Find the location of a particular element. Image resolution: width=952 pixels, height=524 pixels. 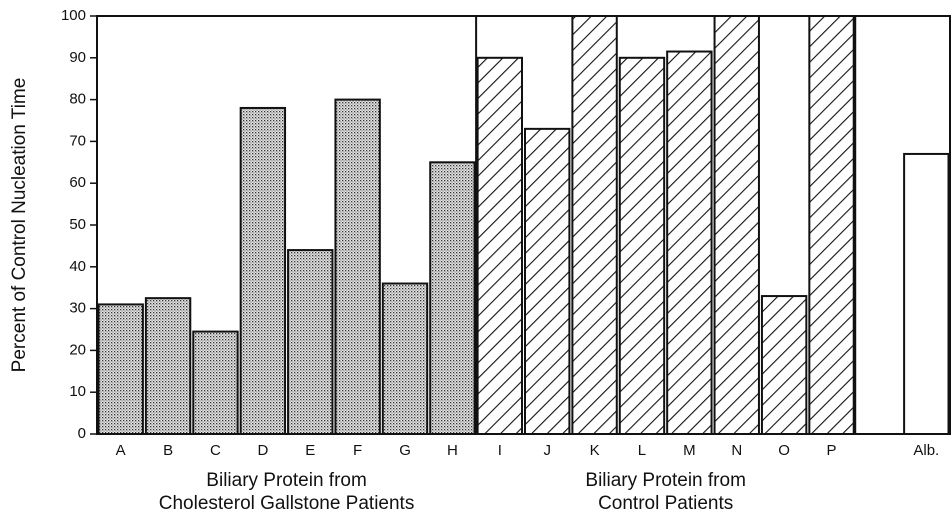

y-tick-label: 20 is located at coordinates (77, 349).